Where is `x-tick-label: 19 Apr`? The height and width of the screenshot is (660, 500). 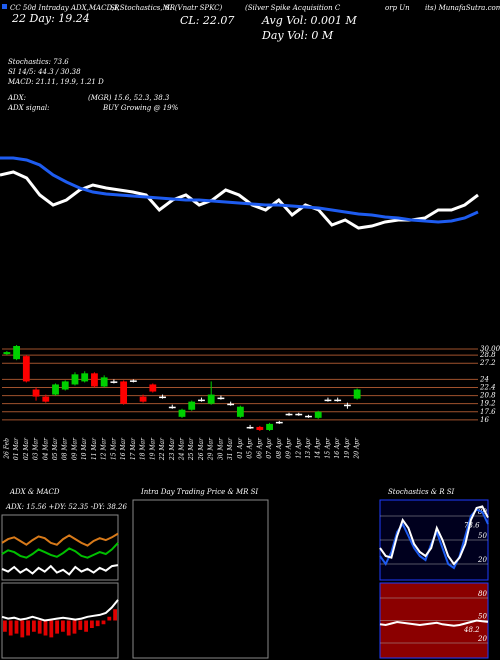 x-tick-label: 19 Apr is located at coordinates (347, 448).